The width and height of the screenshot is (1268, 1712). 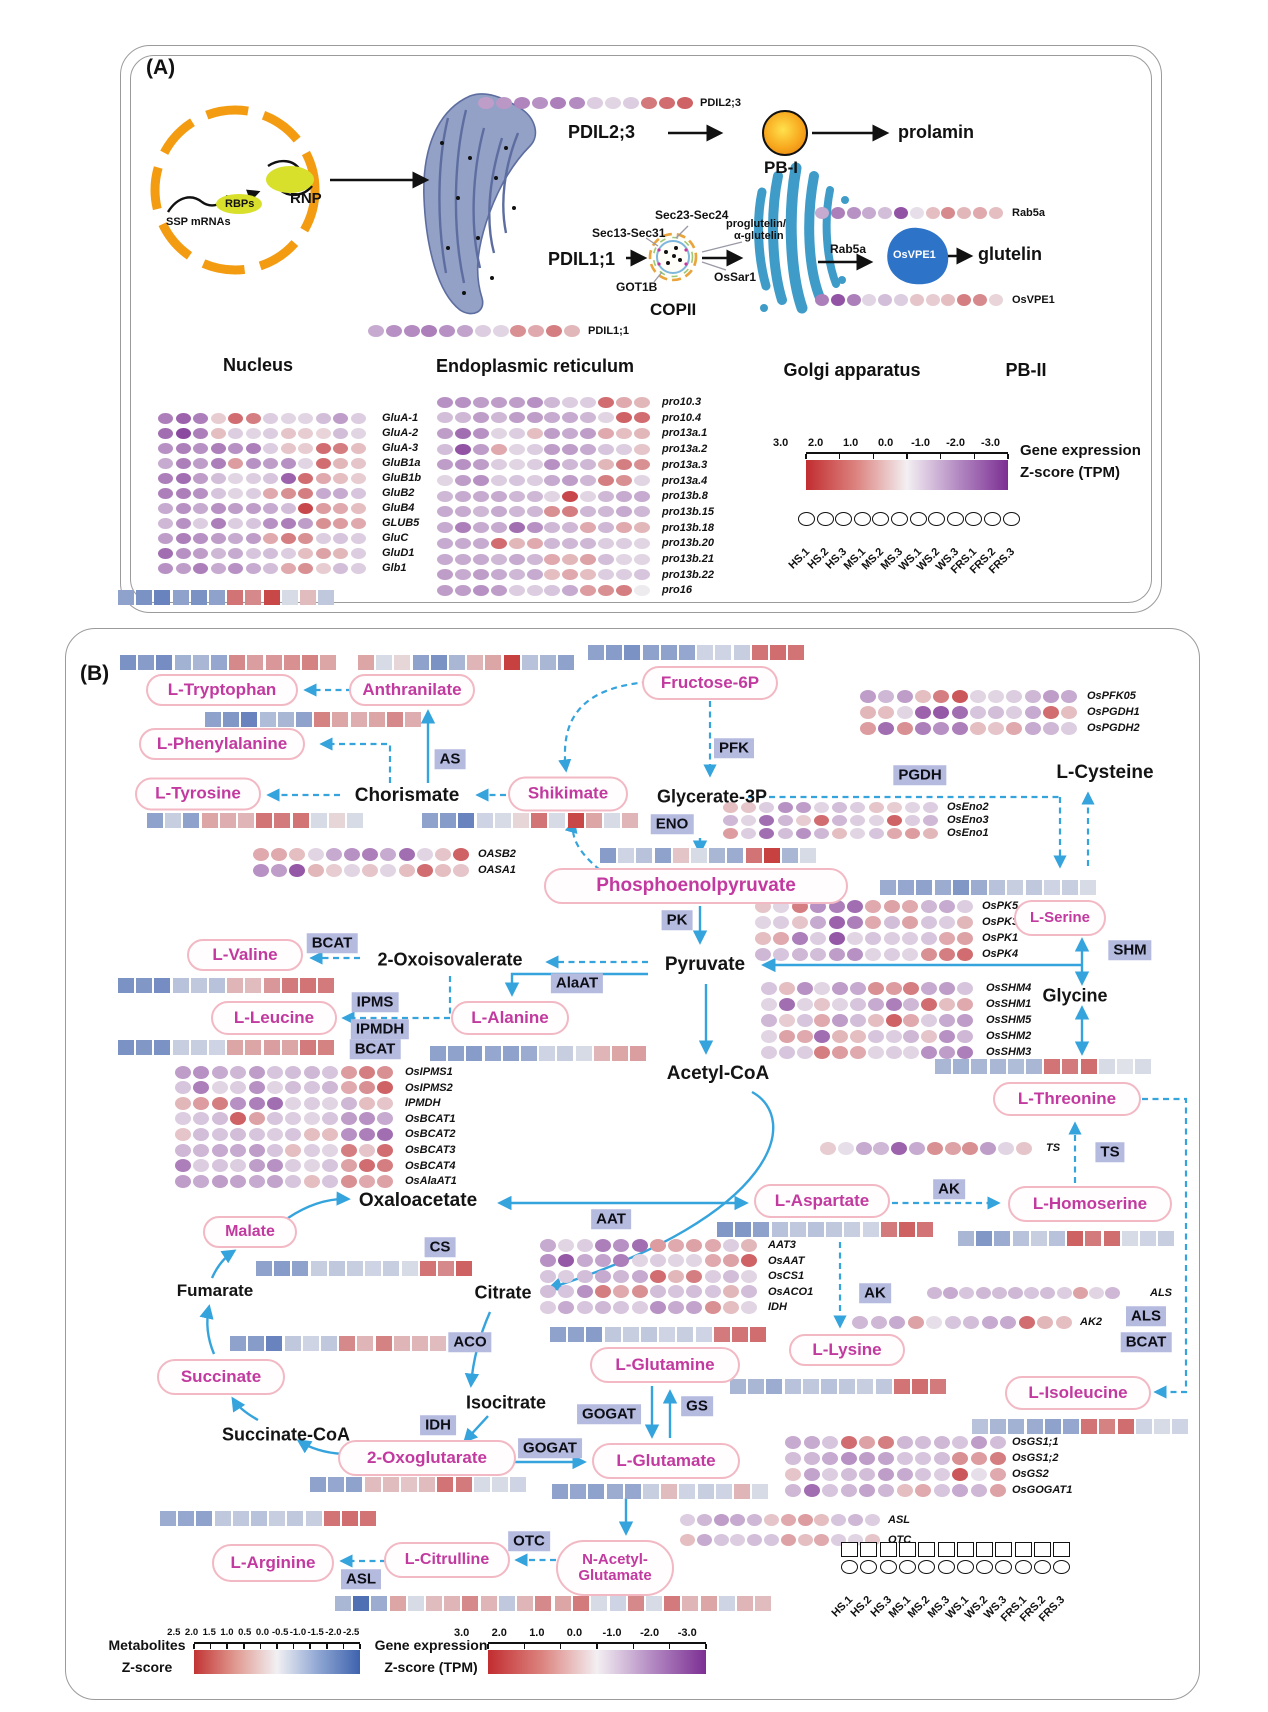 I want to click on gene-row-pro10.4-label: pro10.4, so click(x=682, y=417).